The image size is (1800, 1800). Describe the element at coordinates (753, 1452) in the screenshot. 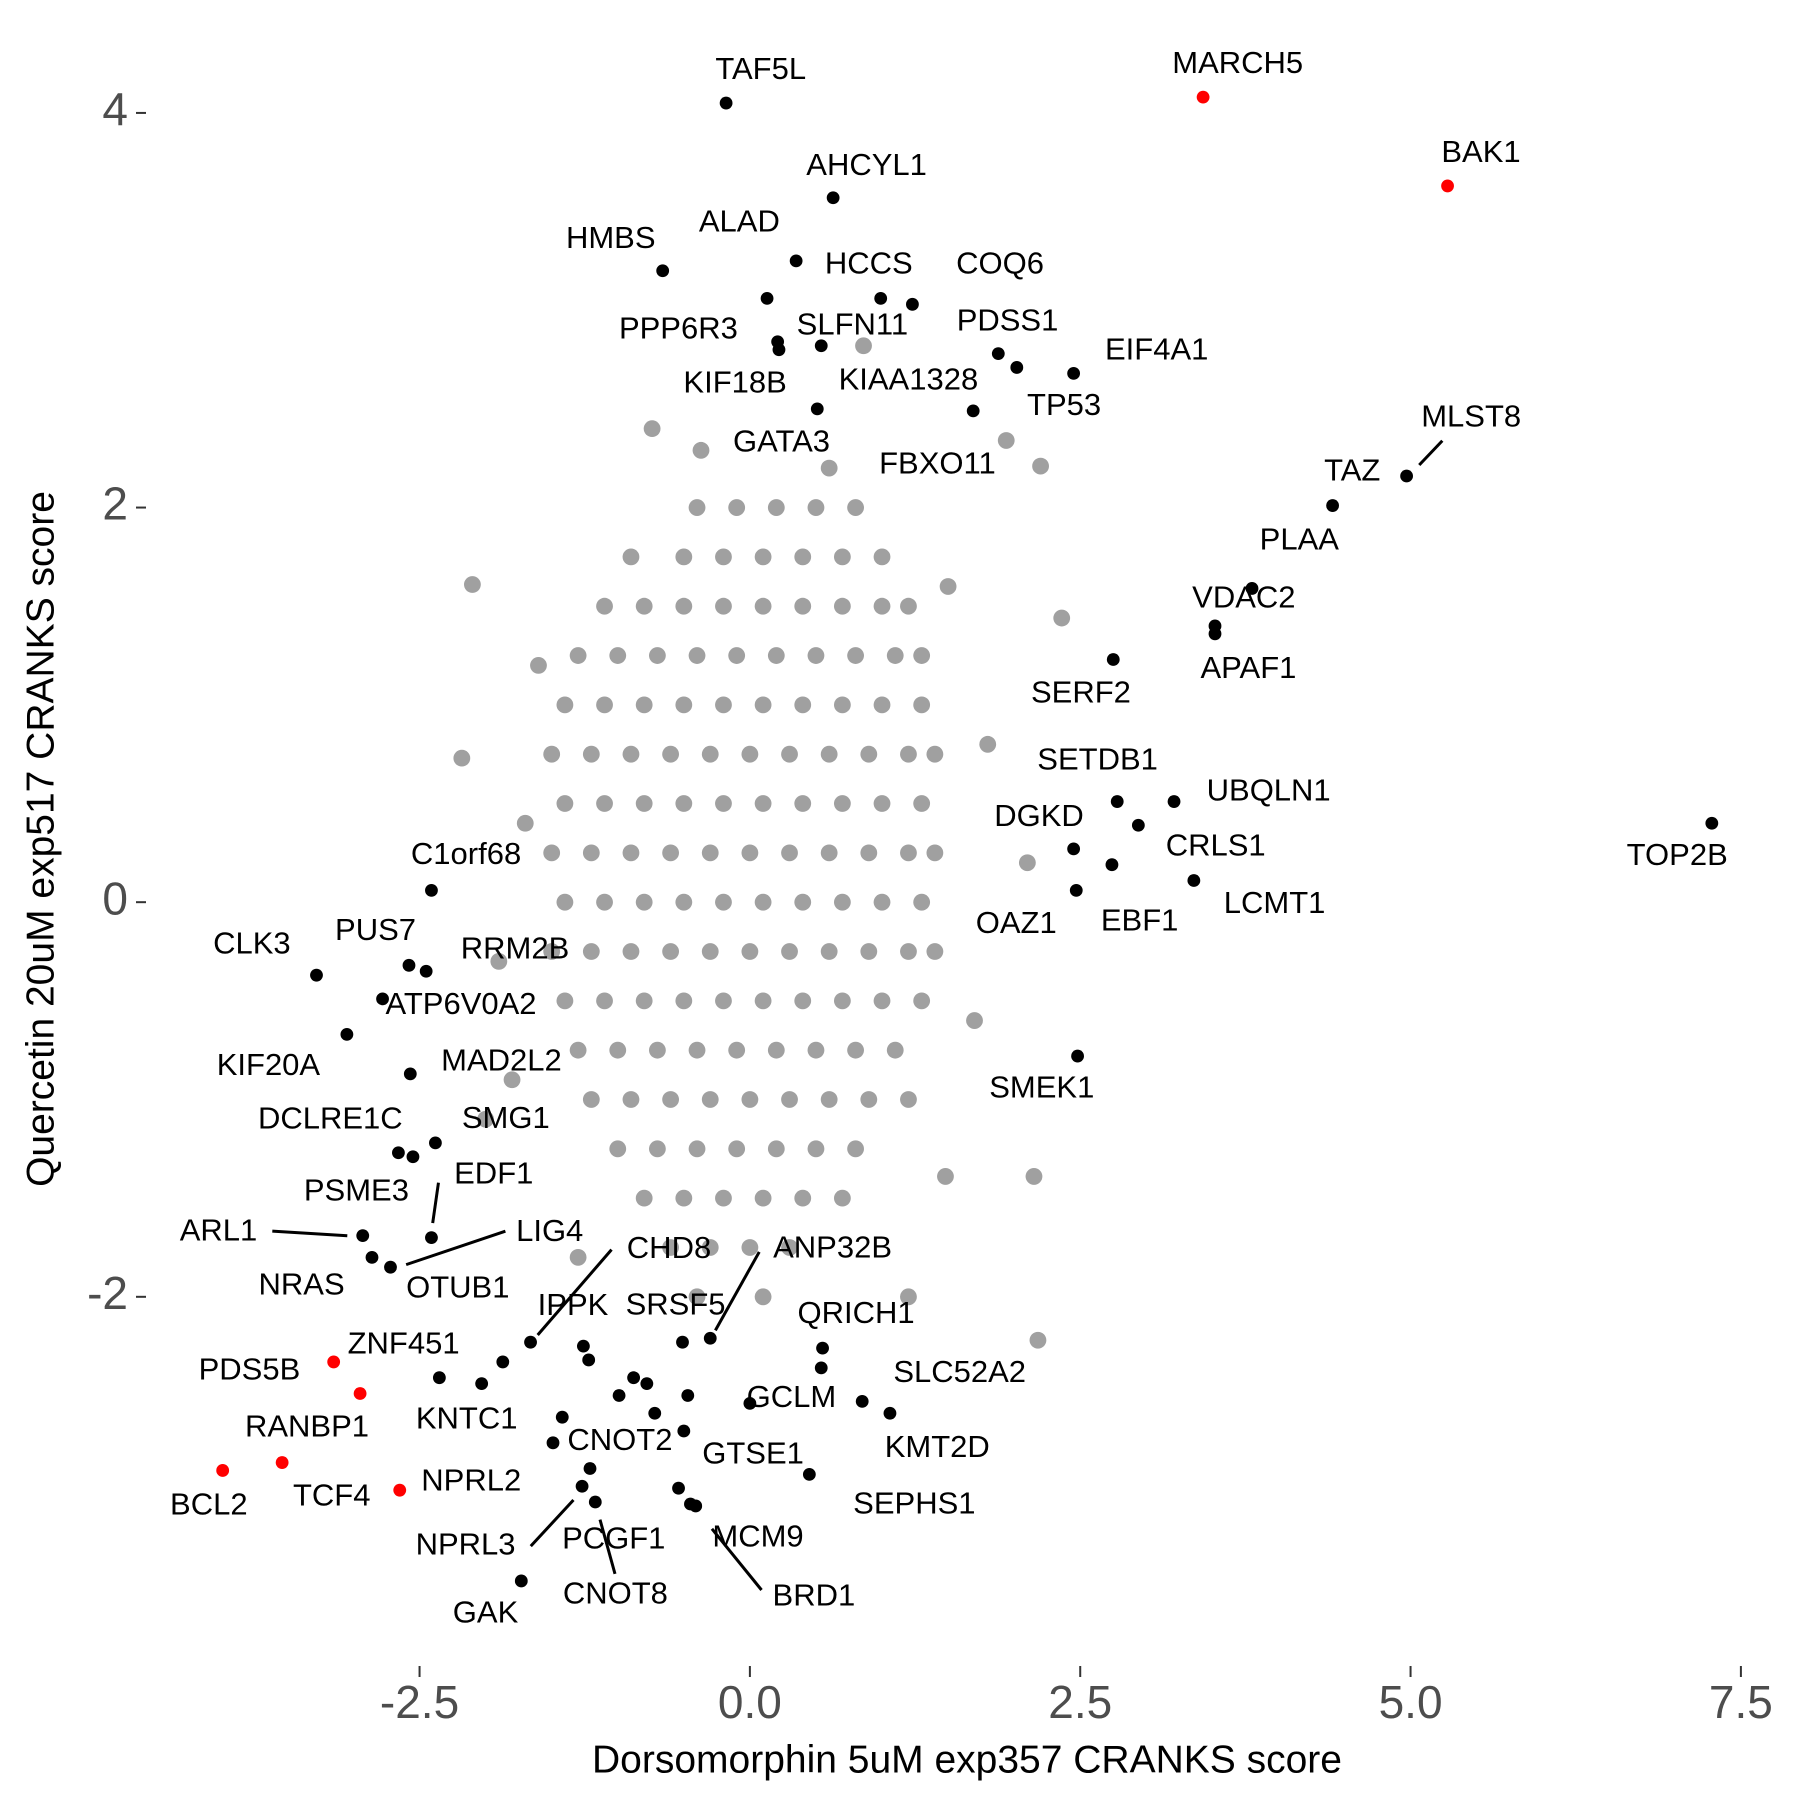

I see `point-label: GTSE1` at that location.